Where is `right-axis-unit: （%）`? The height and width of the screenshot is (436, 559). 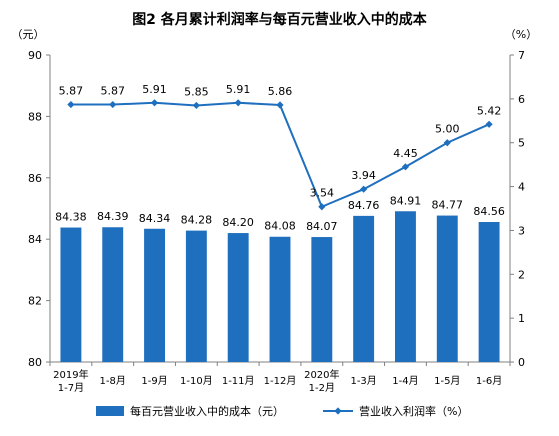 right-axis-unit: （%） is located at coordinates (521, 34).